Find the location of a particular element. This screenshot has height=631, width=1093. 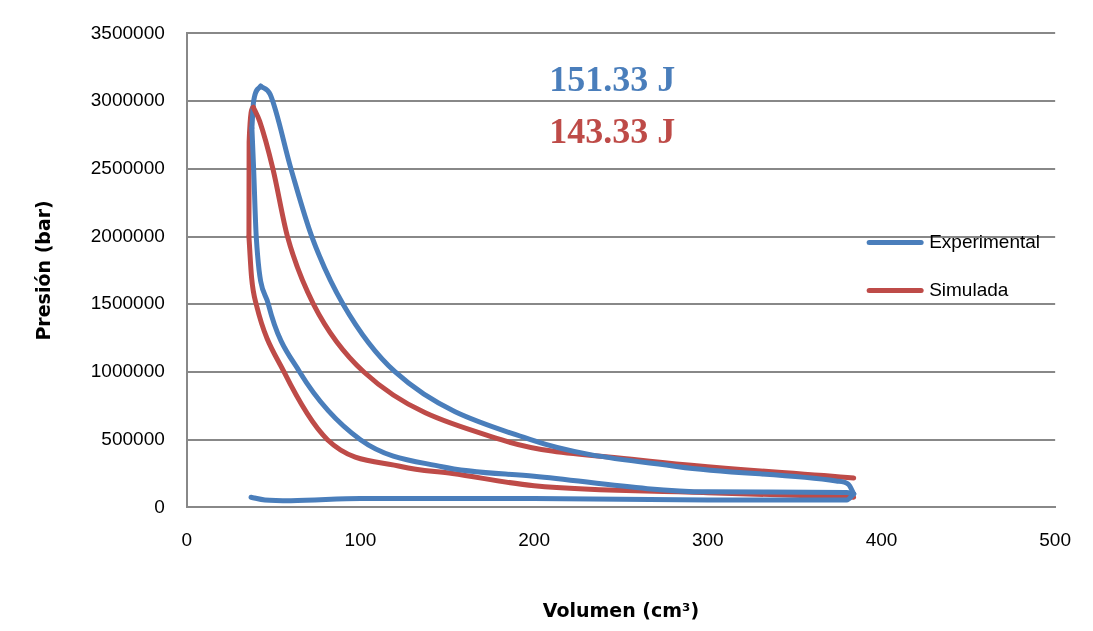

y-axis-title: Presión (bar) is located at coordinates (43, 270).